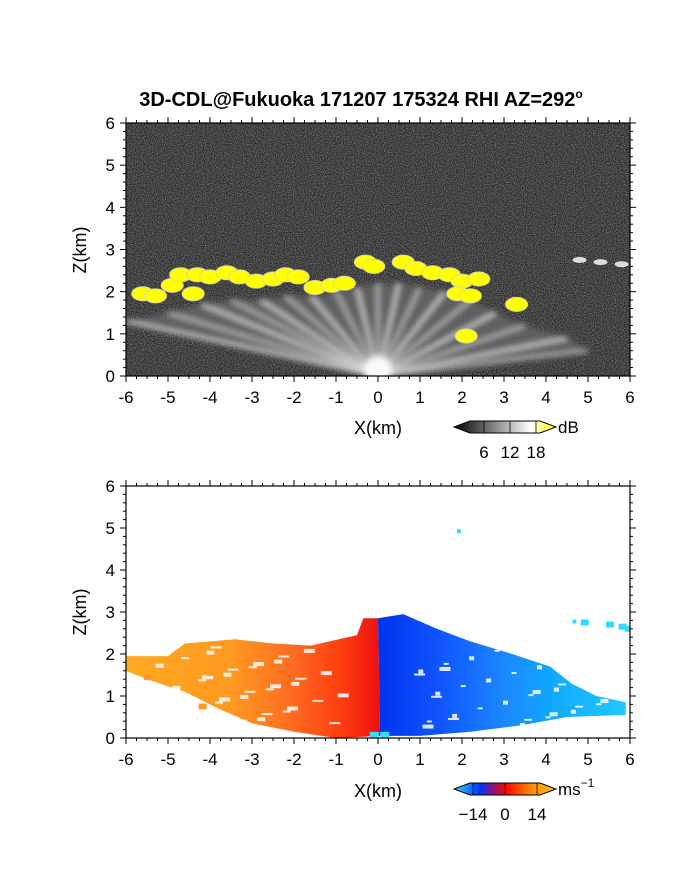 The width and height of the screenshot is (680, 880). What do you see at coordinates (377, 759) in the screenshot?
I see `velocity-xtick-label: 0` at bounding box center [377, 759].